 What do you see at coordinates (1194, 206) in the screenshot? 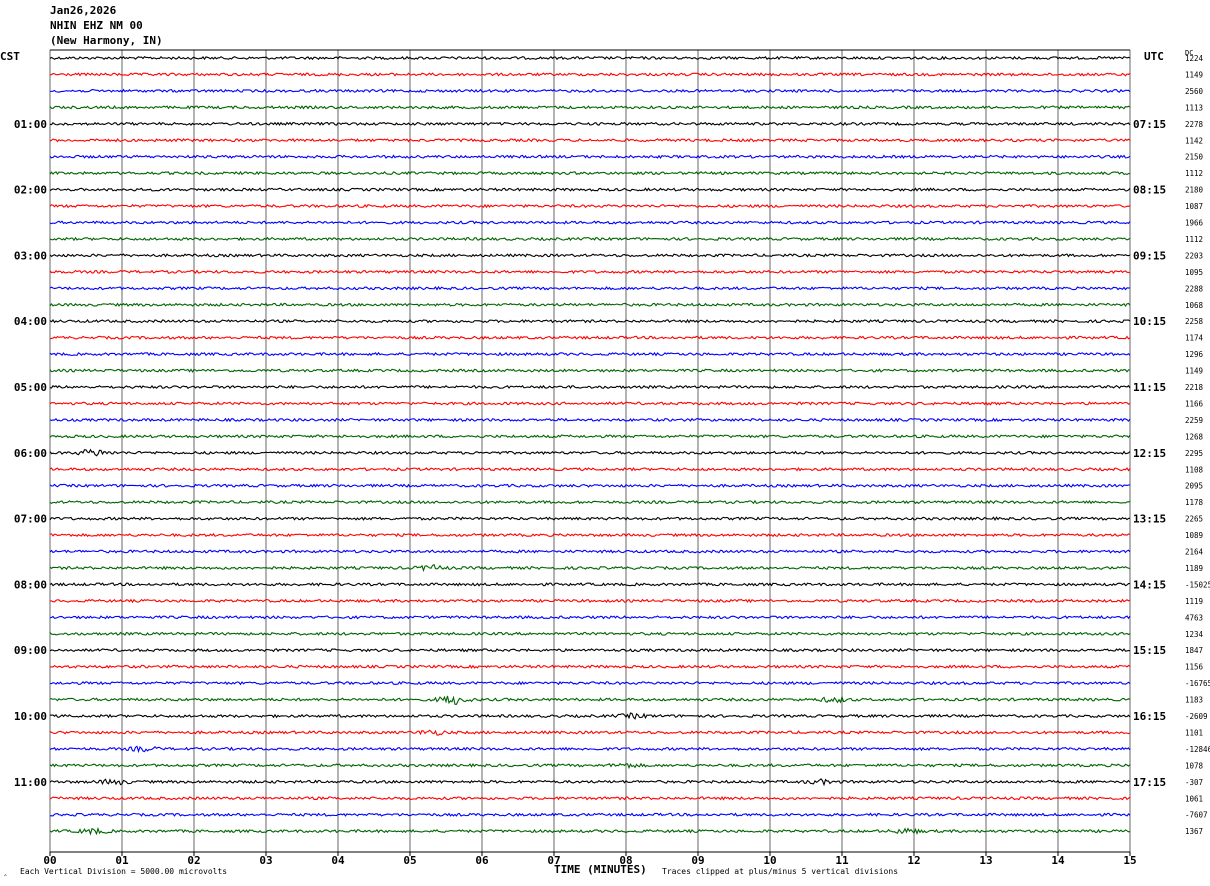
I see `dc-offset-label: 1087` at bounding box center [1194, 206].